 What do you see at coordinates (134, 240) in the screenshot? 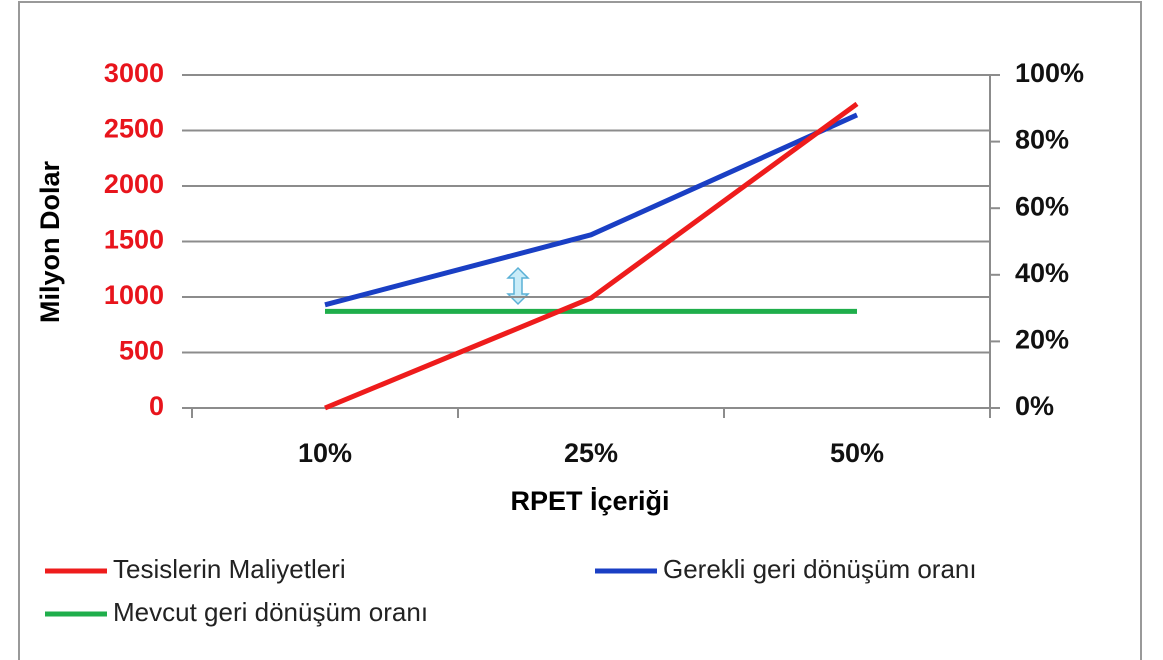
I see `y-tick-label: 1500` at bounding box center [134, 240].